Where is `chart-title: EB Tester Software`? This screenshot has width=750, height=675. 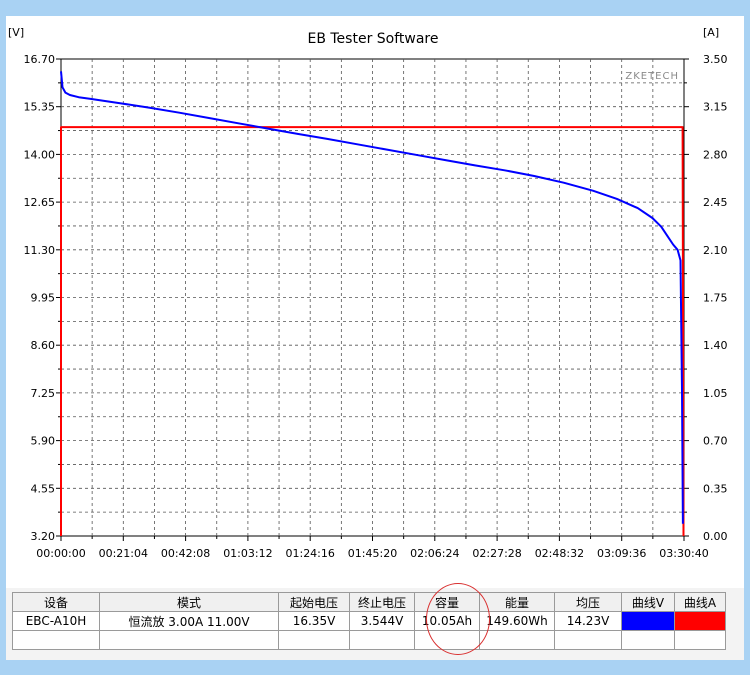 chart-title: EB Tester Software is located at coordinates (372, 39).